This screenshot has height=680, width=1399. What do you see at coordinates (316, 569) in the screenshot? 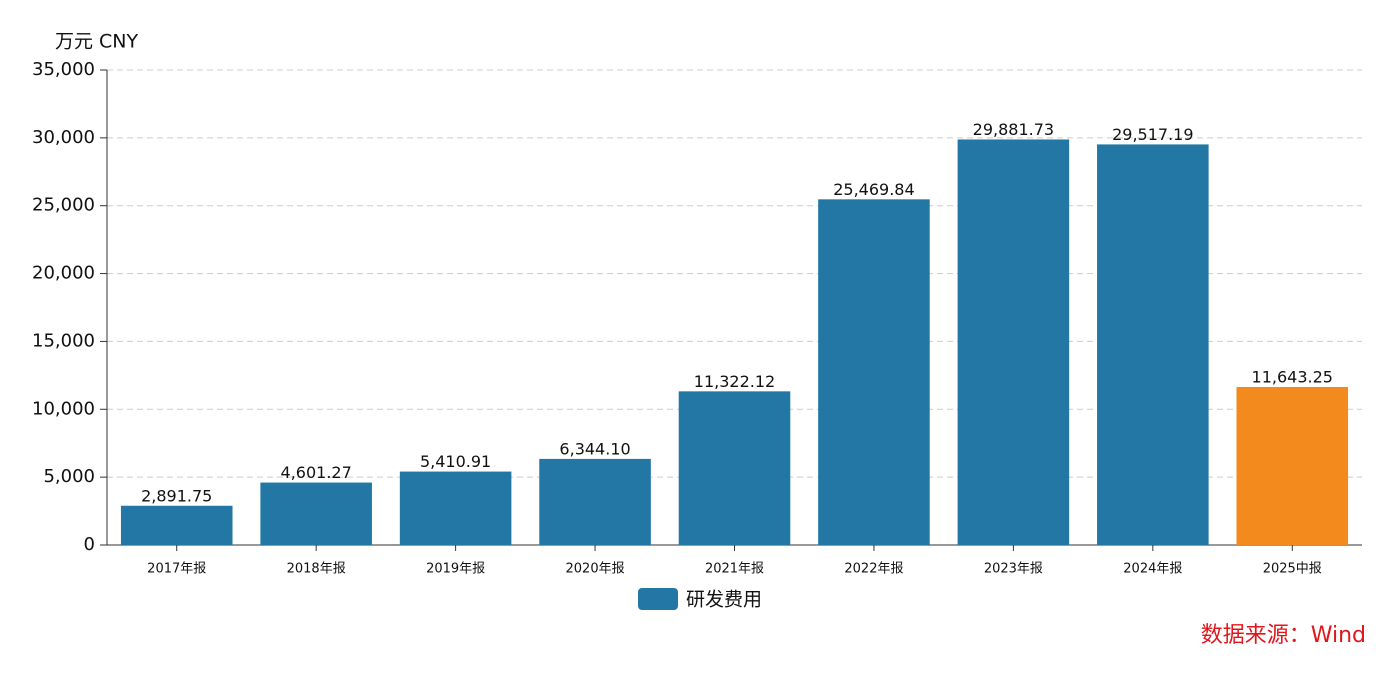
I see `x-tick-label: 2018年报` at bounding box center [316, 569].